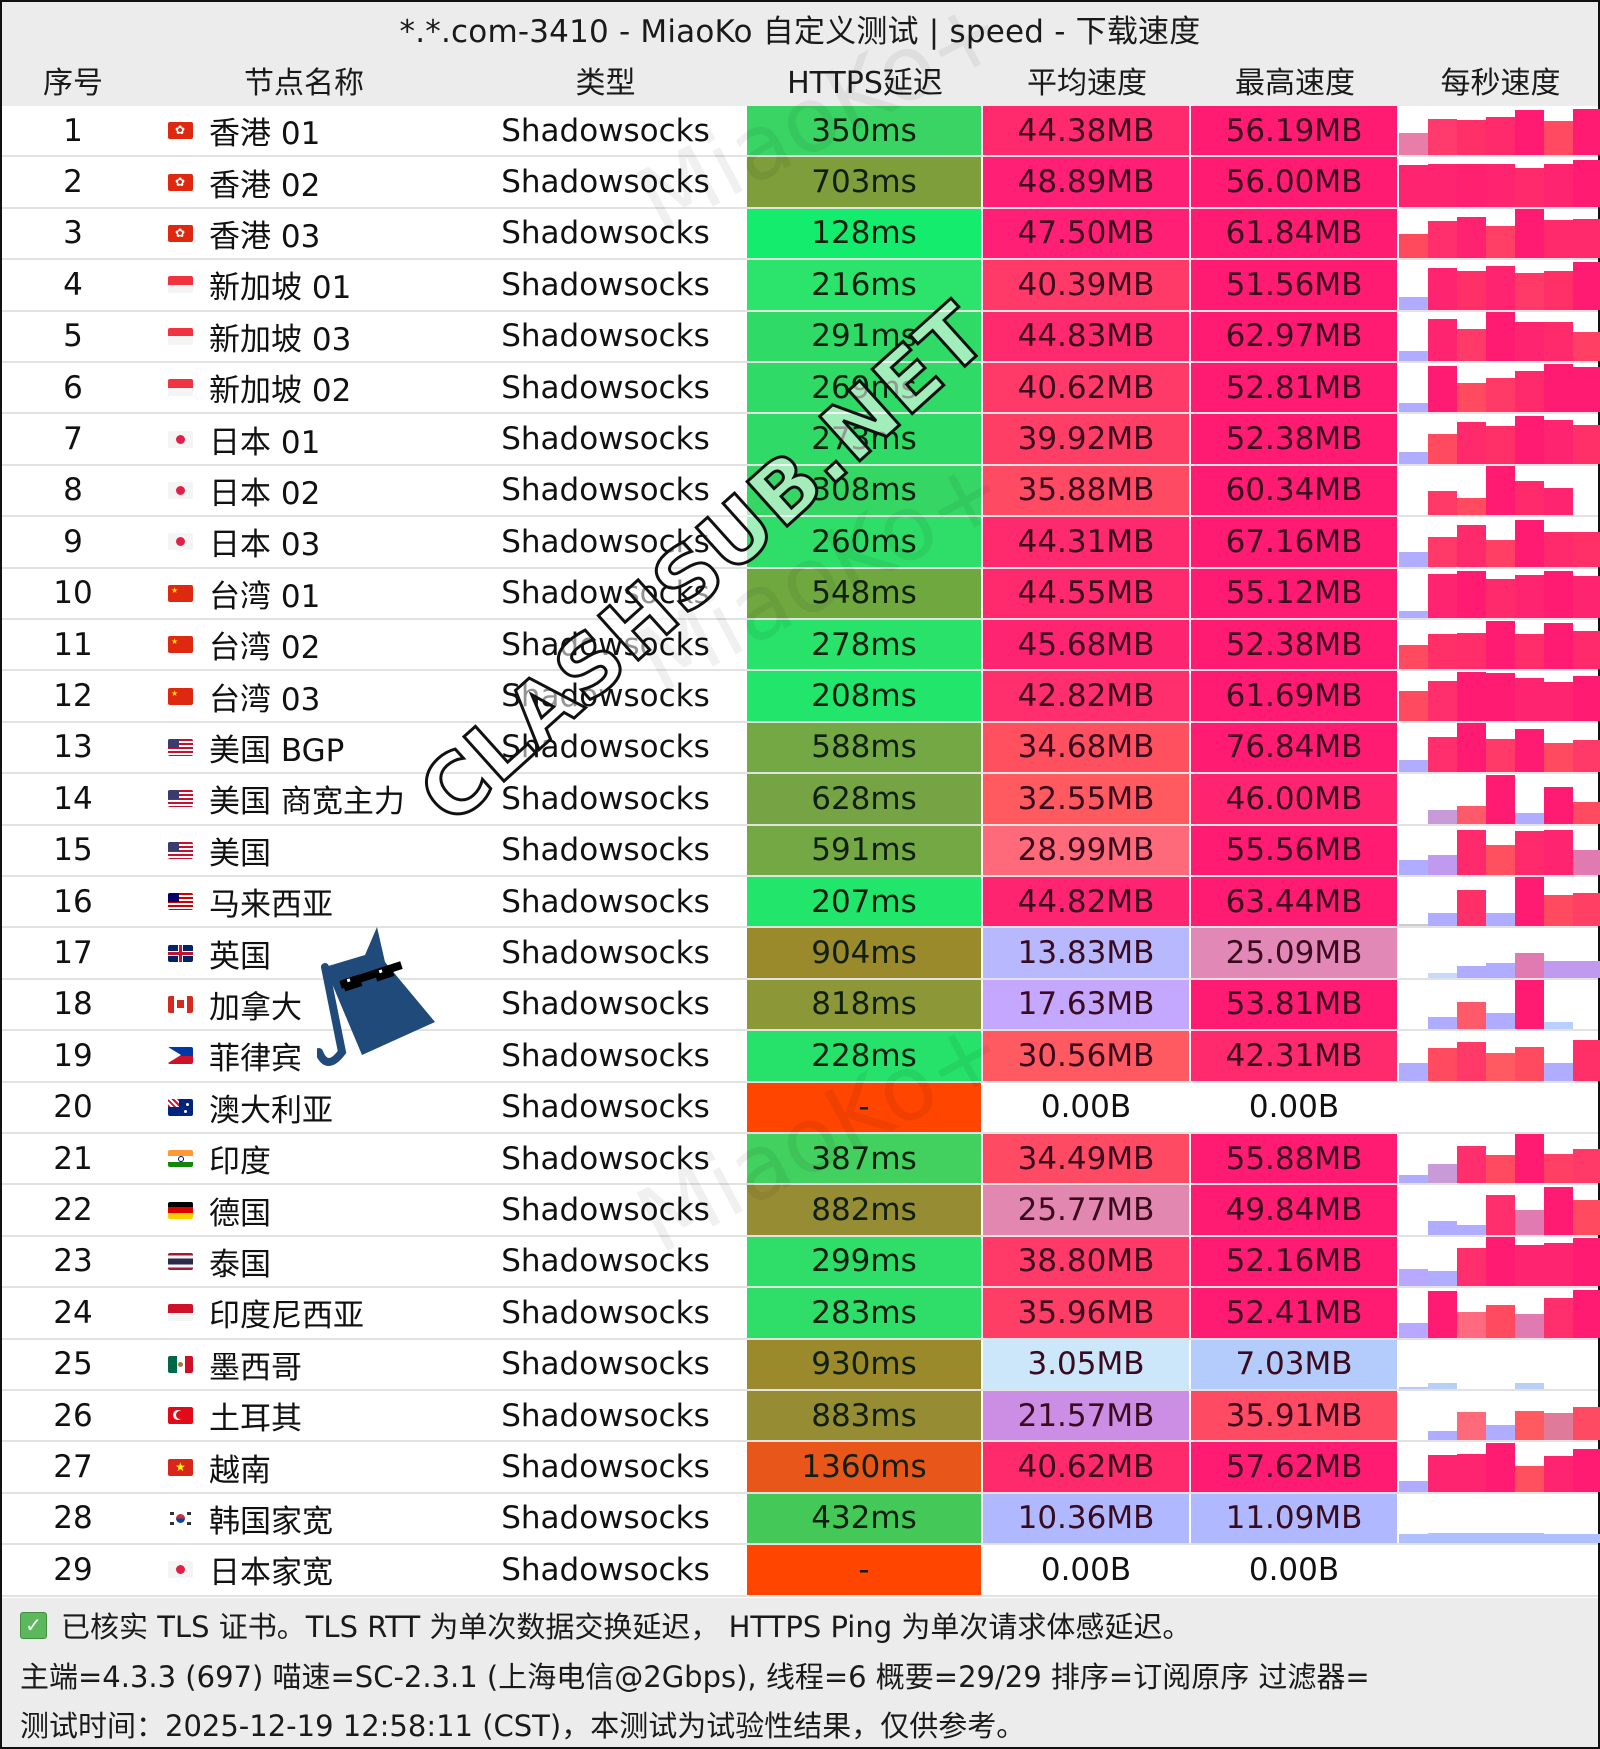 This screenshot has width=1600, height=1749. Describe the element at coordinates (864, 1570) in the screenshot. I see `https-ping-value: -` at that location.